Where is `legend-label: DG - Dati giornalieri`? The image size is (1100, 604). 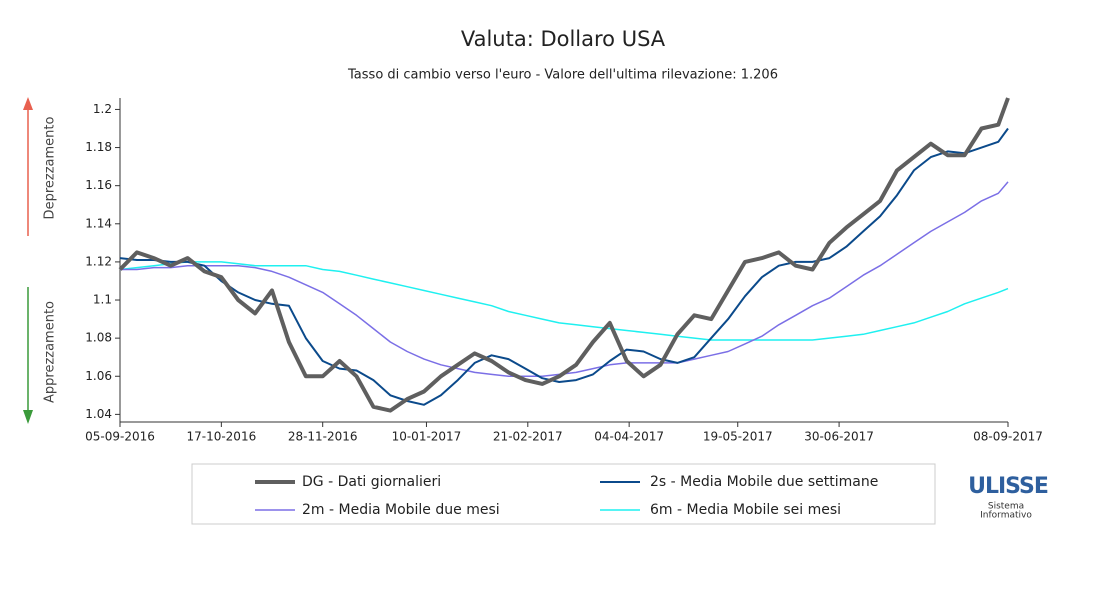
legend-label: DG - Dati giornalieri is located at coordinates (371, 482).